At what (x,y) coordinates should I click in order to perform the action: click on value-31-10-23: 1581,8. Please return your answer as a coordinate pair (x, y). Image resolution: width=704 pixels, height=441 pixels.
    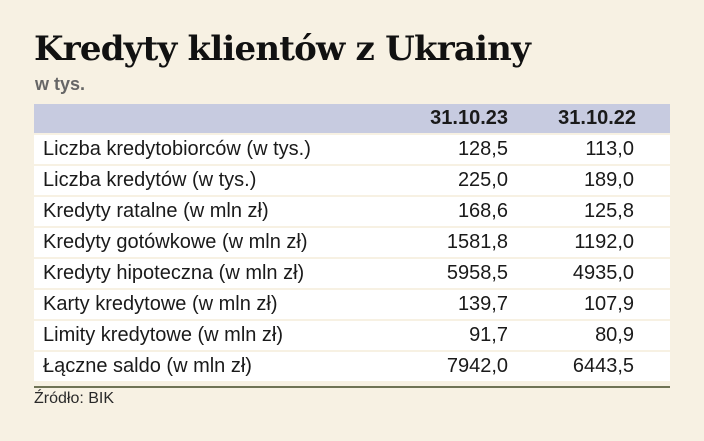
    Looking at the image, I should click on (441, 242).